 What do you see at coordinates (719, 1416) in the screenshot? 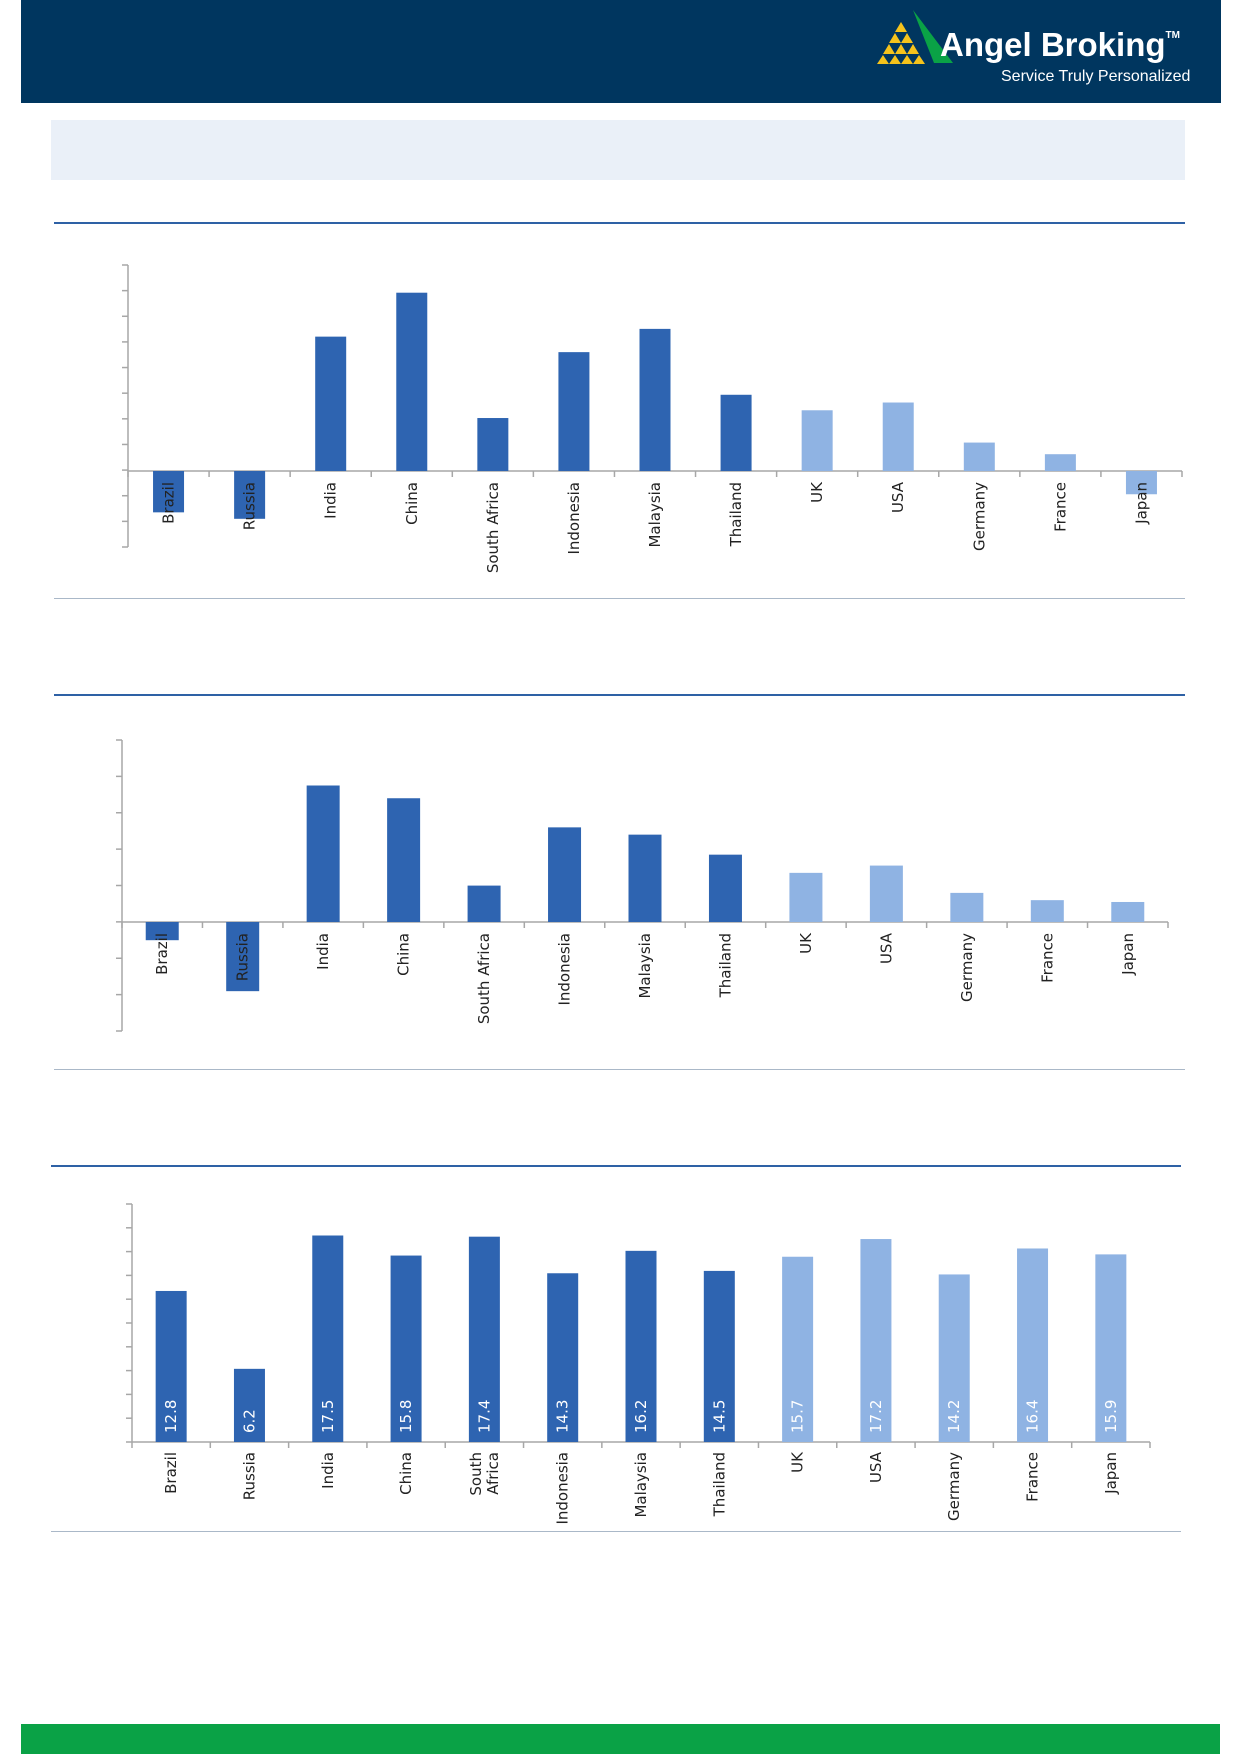
I see `data-label: 14.5` at bounding box center [719, 1416].